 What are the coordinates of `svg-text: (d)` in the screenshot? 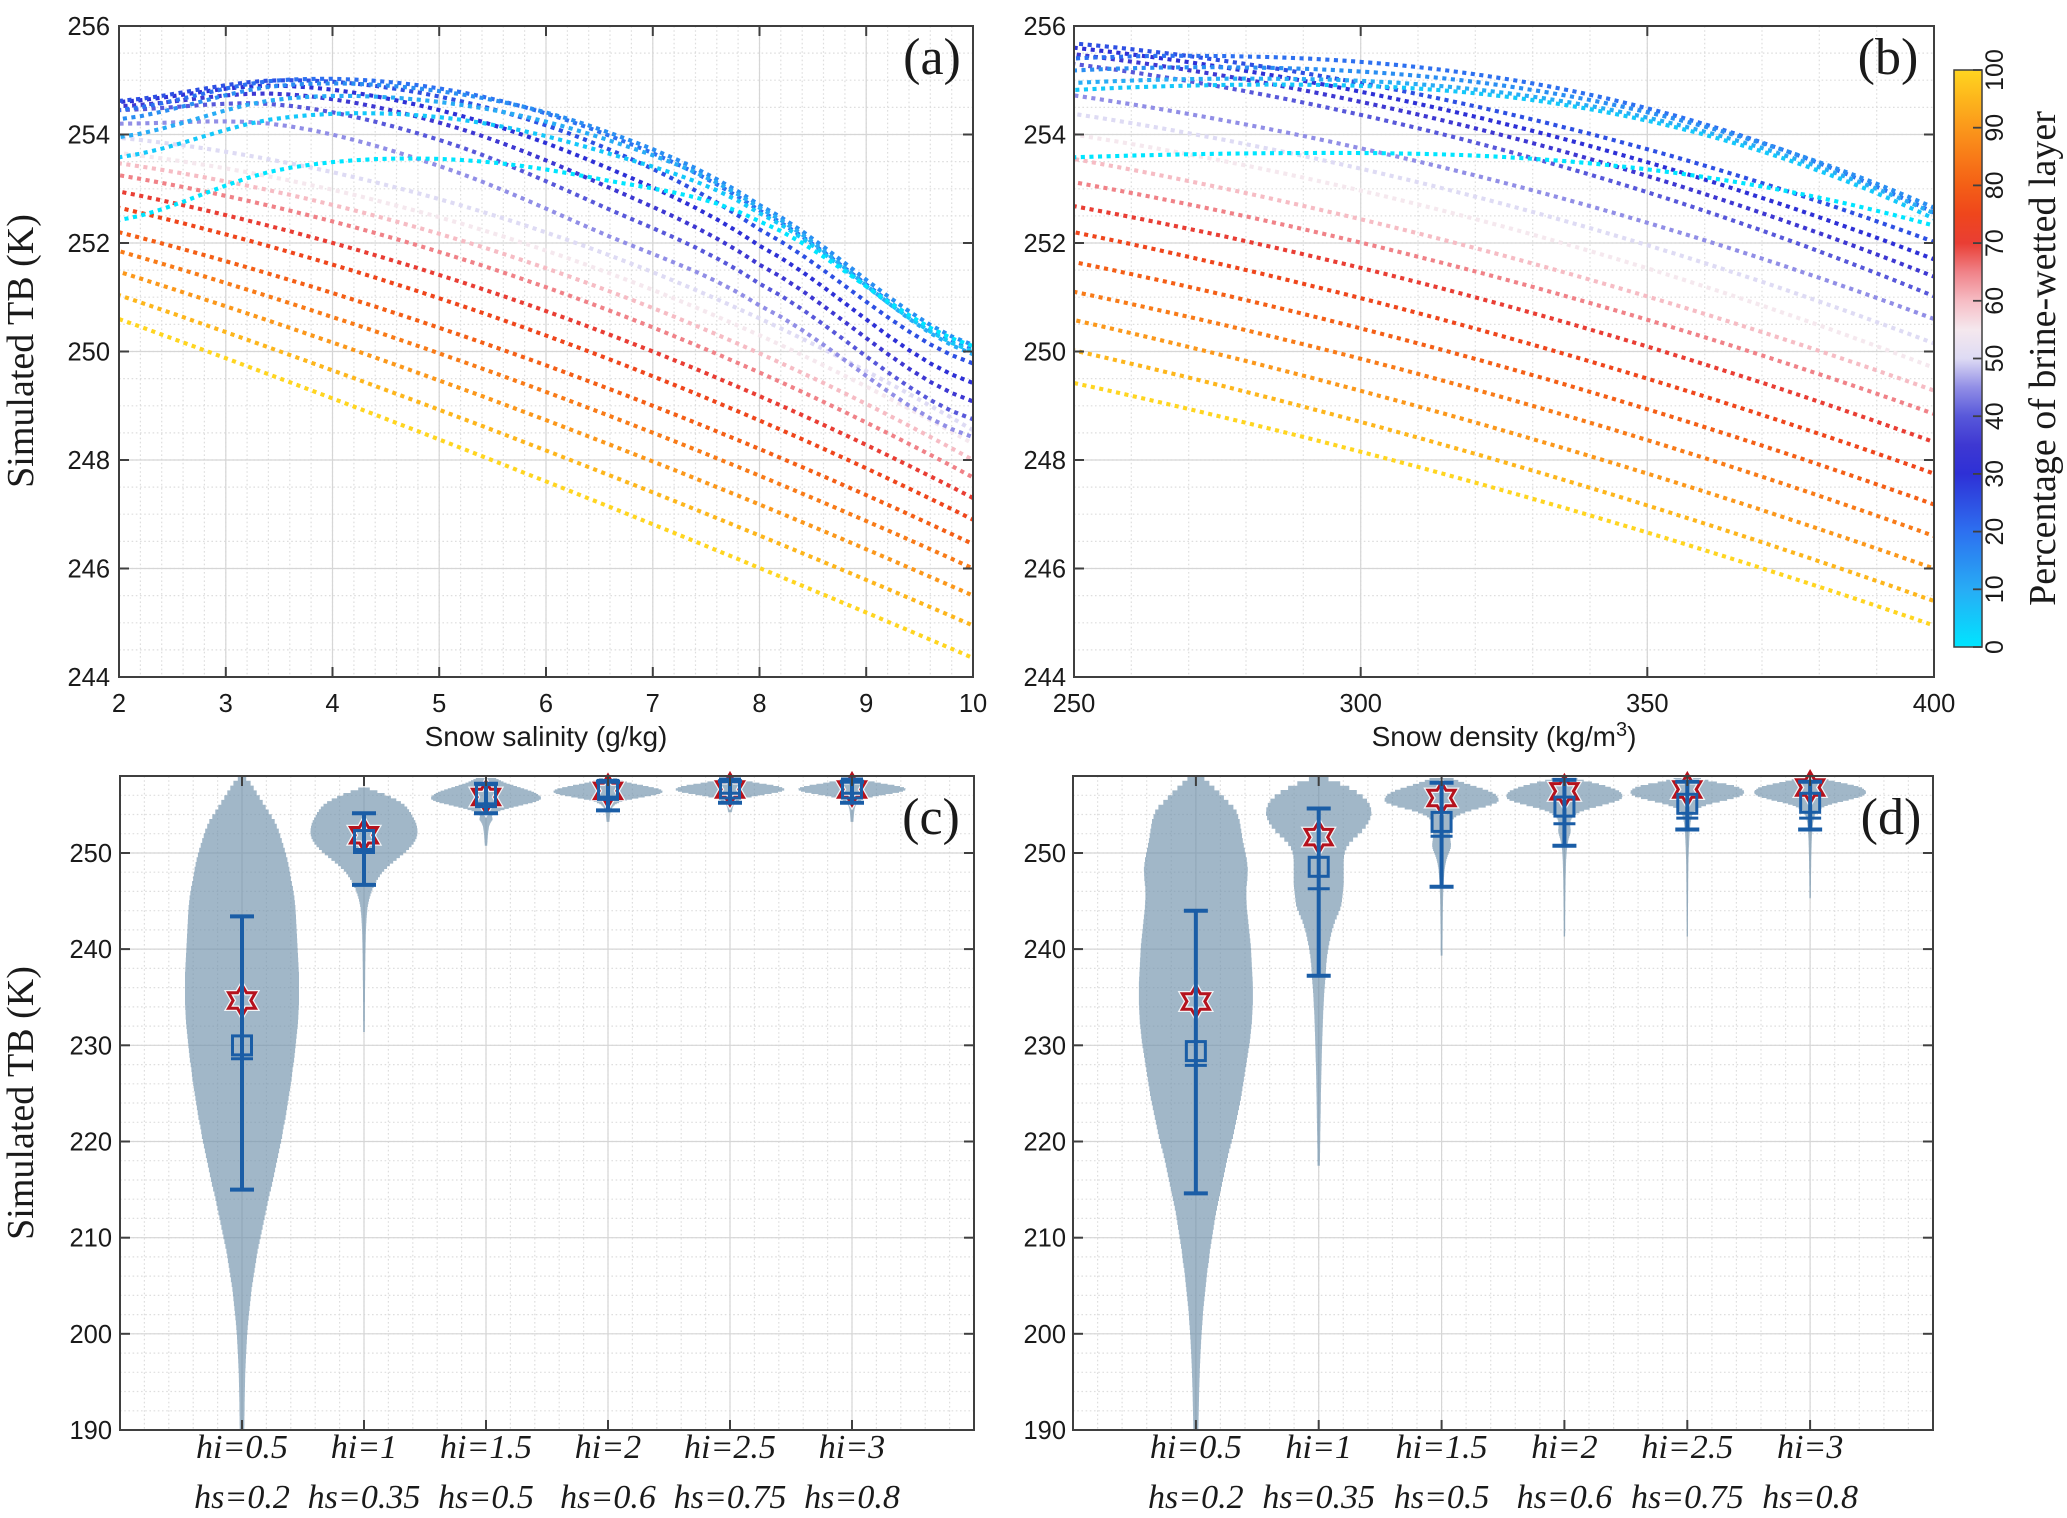 It's located at (1891, 817).